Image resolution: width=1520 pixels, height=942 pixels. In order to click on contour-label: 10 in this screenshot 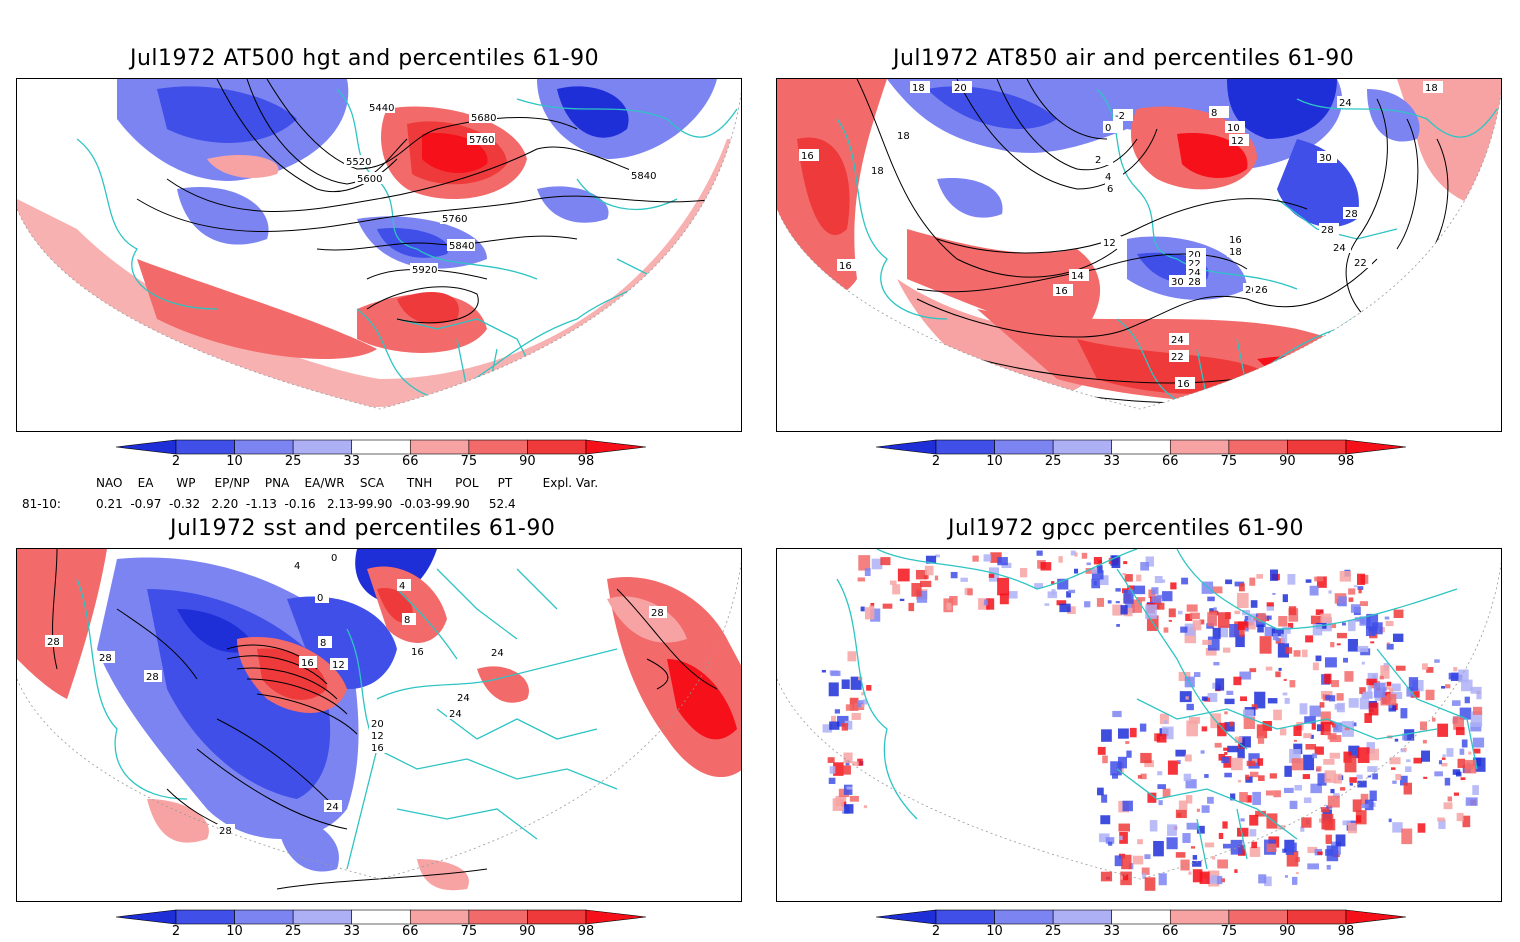, I will do `click(1233, 128)`.